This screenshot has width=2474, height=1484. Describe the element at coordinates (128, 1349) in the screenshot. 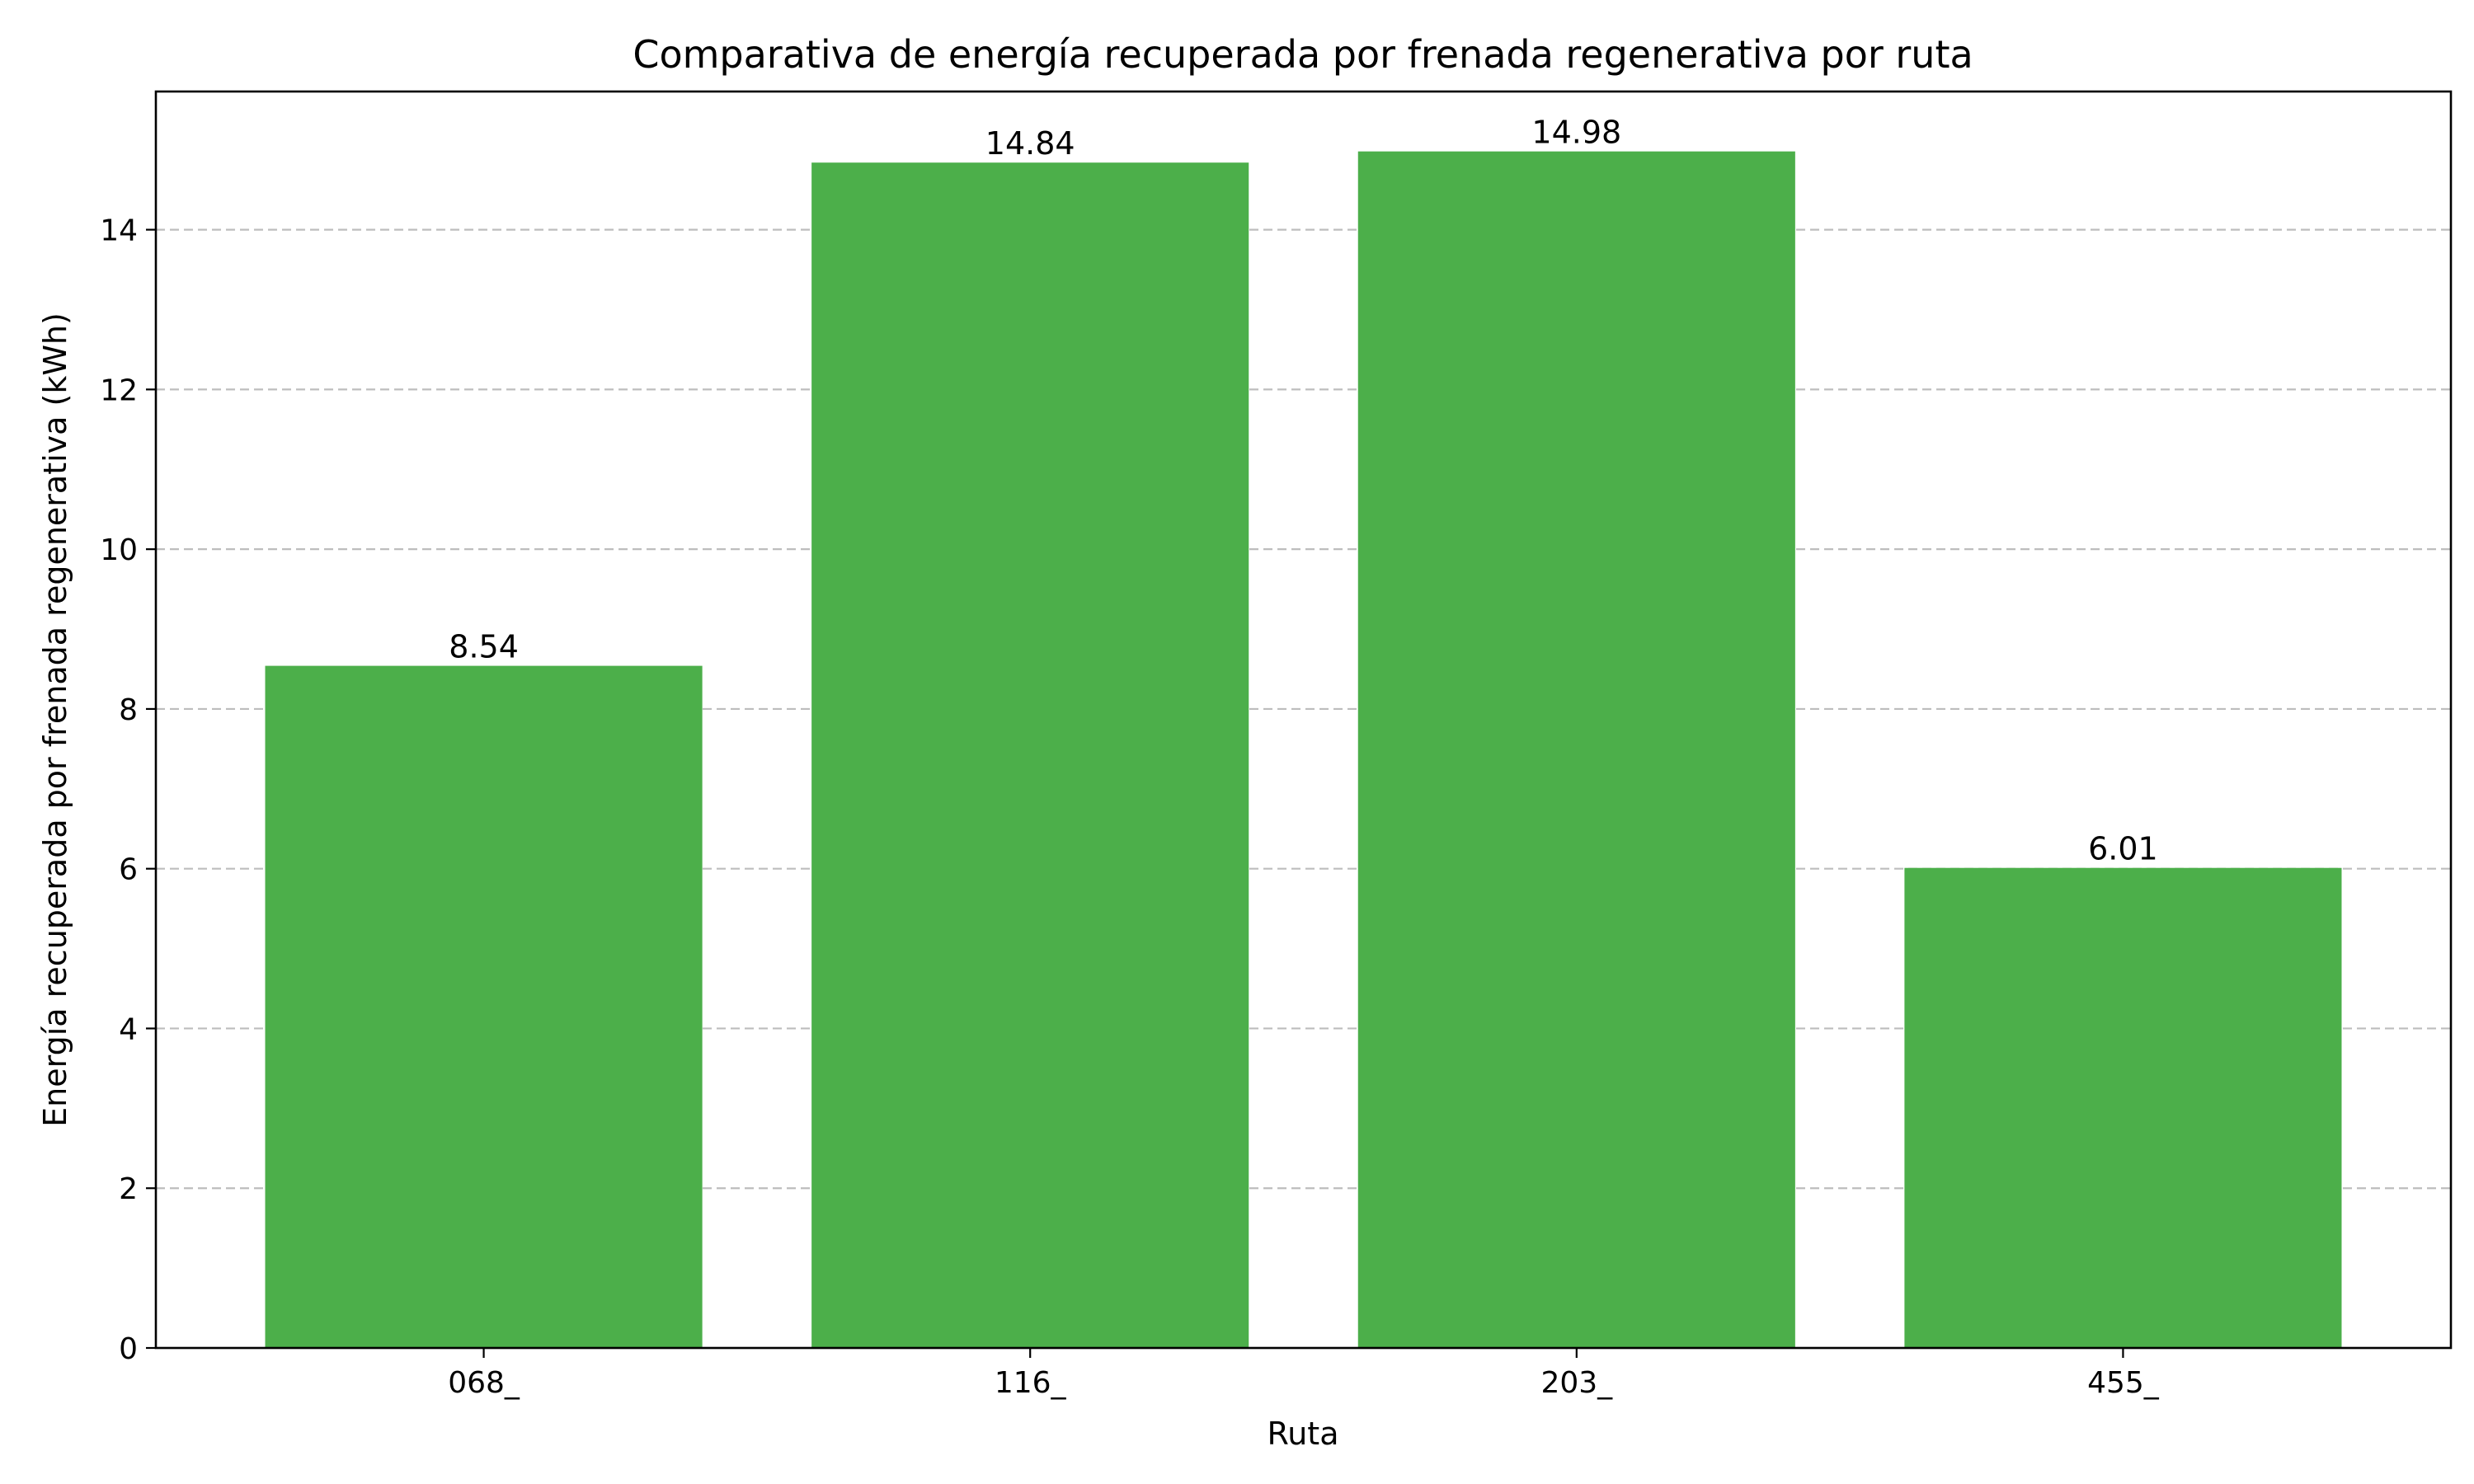

I see `y-tick-label: 0` at that location.